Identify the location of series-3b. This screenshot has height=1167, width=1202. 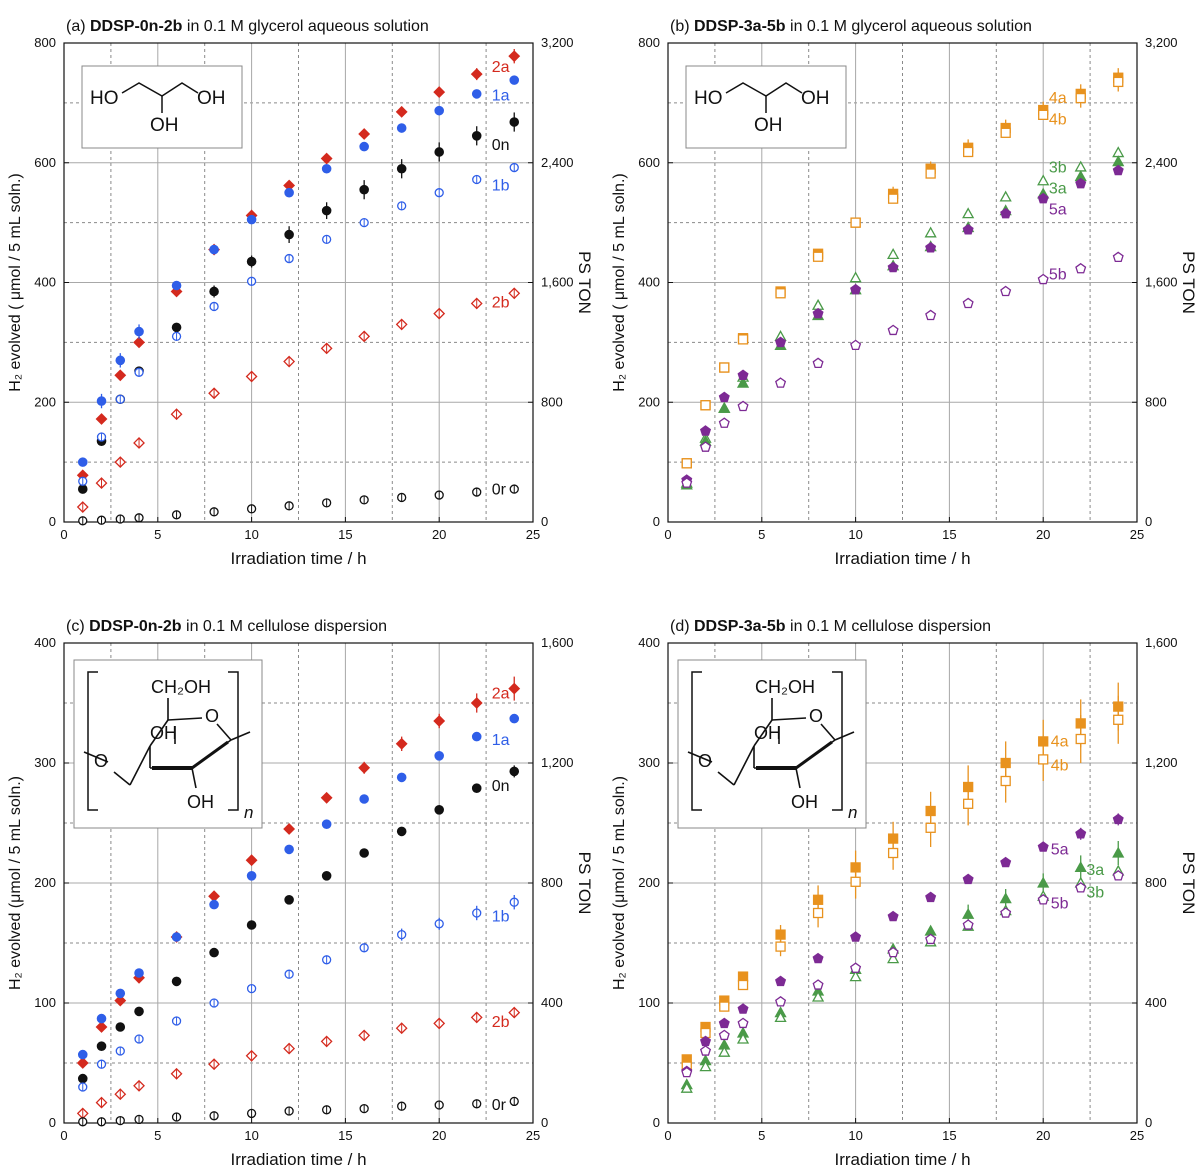
(902, 317).